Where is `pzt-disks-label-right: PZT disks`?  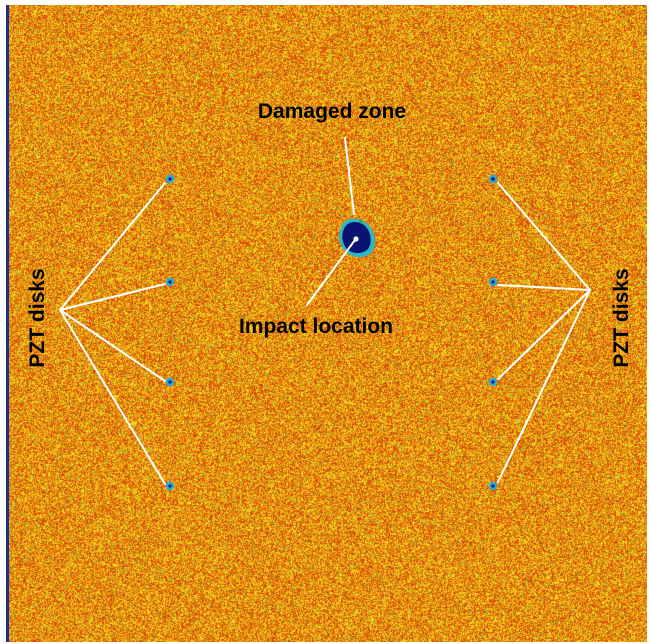 pzt-disks-label-right: PZT disks is located at coordinates (621, 317).